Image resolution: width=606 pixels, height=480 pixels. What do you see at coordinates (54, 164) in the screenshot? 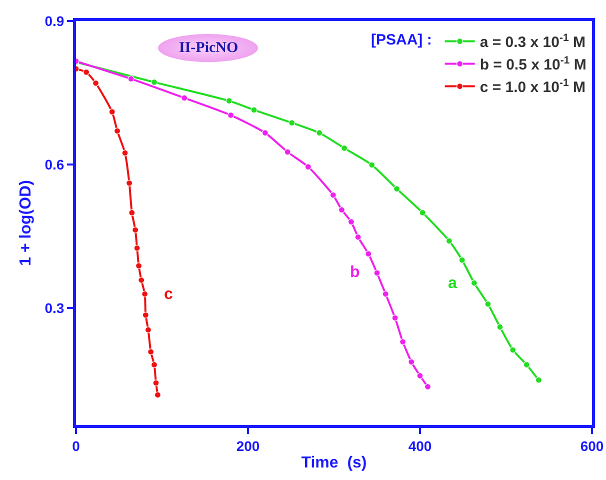
I see `y-tick-label: 0.6` at bounding box center [54, 164].